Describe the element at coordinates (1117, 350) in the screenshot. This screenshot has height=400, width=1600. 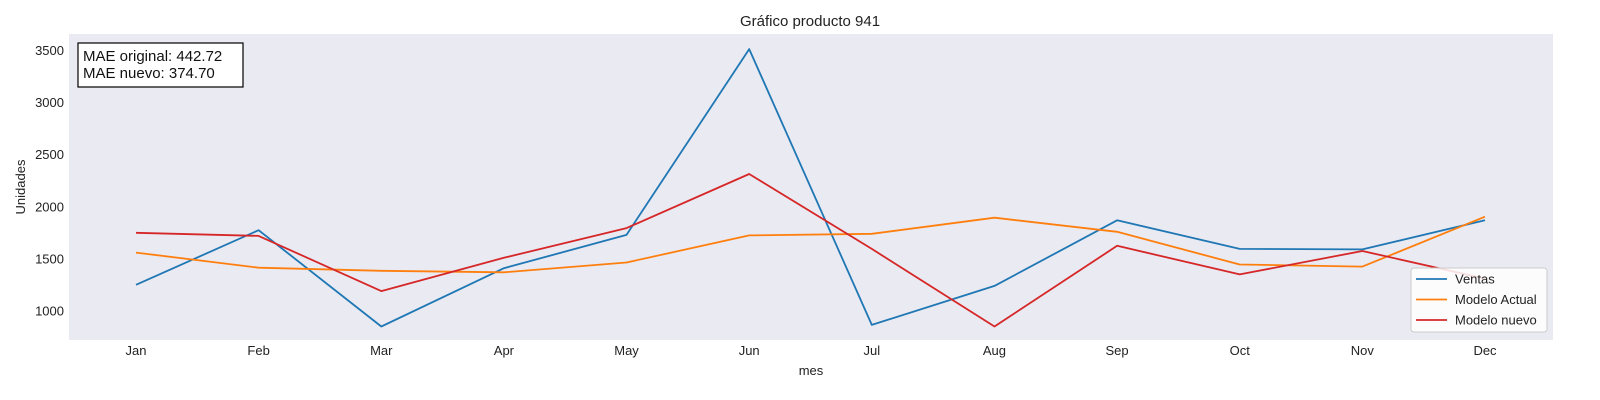
I see `x-tick-label: Sep` at that location.